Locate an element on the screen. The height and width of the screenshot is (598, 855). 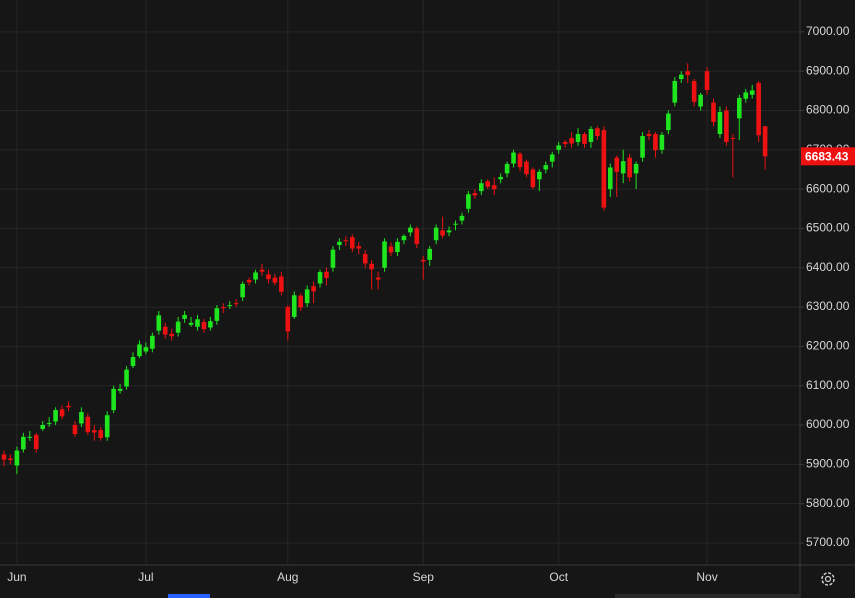
y-tick-label: 6600.00 is located at coordinates (828, 188).